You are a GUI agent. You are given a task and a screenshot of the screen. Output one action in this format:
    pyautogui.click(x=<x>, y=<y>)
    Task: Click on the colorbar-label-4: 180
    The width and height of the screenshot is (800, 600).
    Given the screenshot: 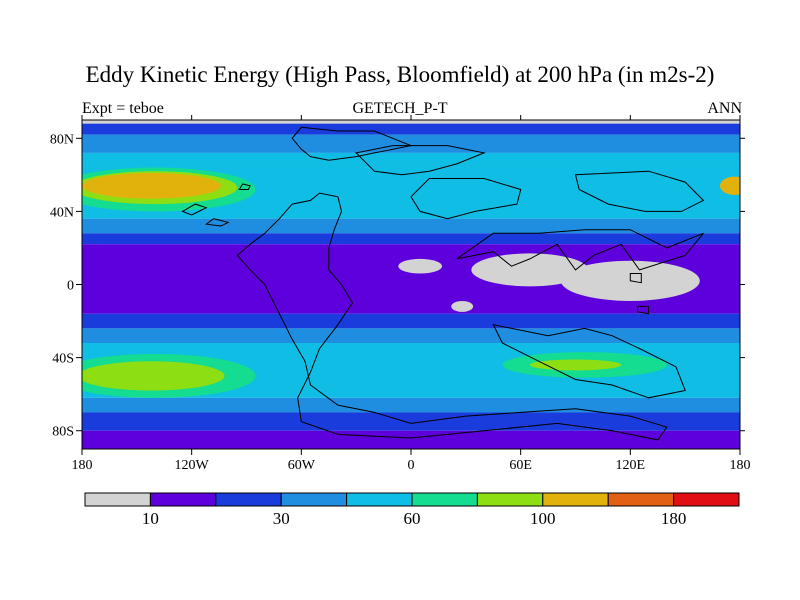 What is the action you would take?
    pyautogui.click(x=674, y=518)
    